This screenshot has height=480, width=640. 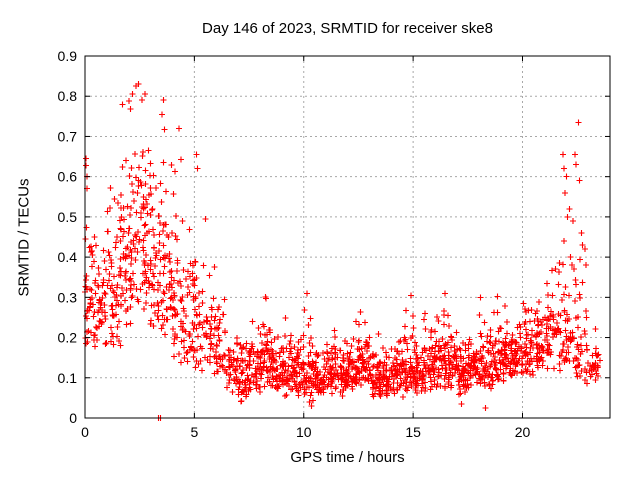 What do you see at coordinates (73, 418) in the screenshot?
I see `y-tick-label: 0` at bounding box center [73, 418].